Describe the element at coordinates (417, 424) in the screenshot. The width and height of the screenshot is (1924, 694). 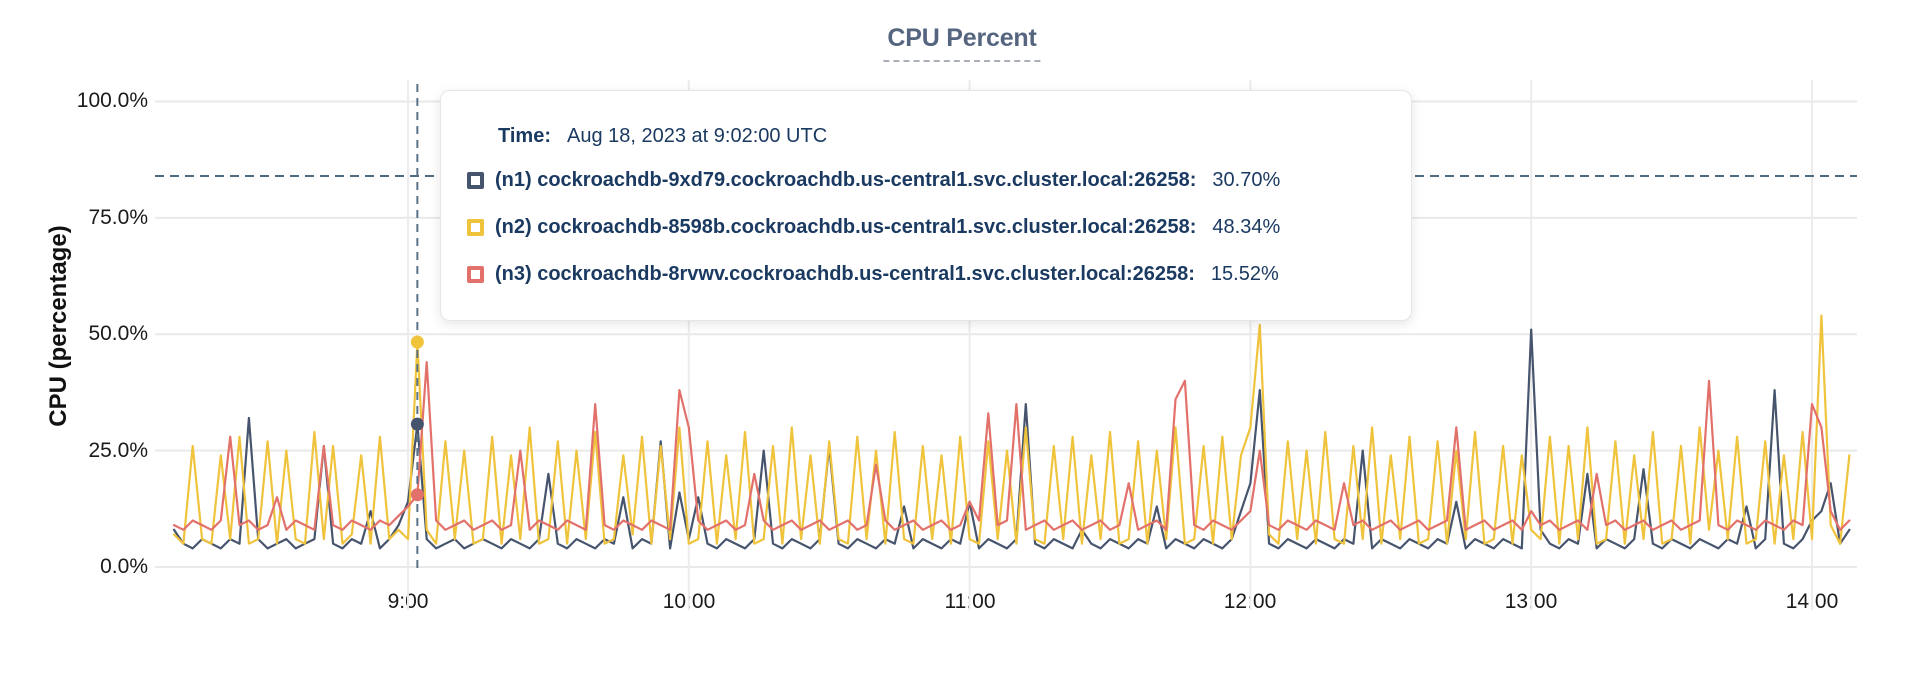
I see `hover-dot-n1` at that location.